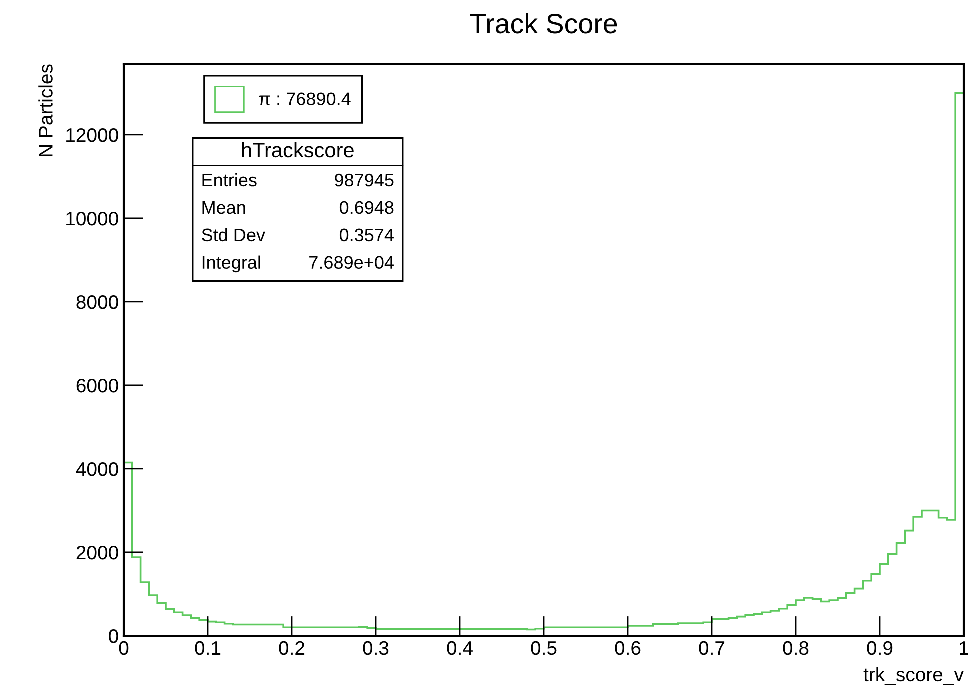  Describe the element at coordinates (45, 110) in the screenshot. I see `y-axis-title: N Particles` at that location.